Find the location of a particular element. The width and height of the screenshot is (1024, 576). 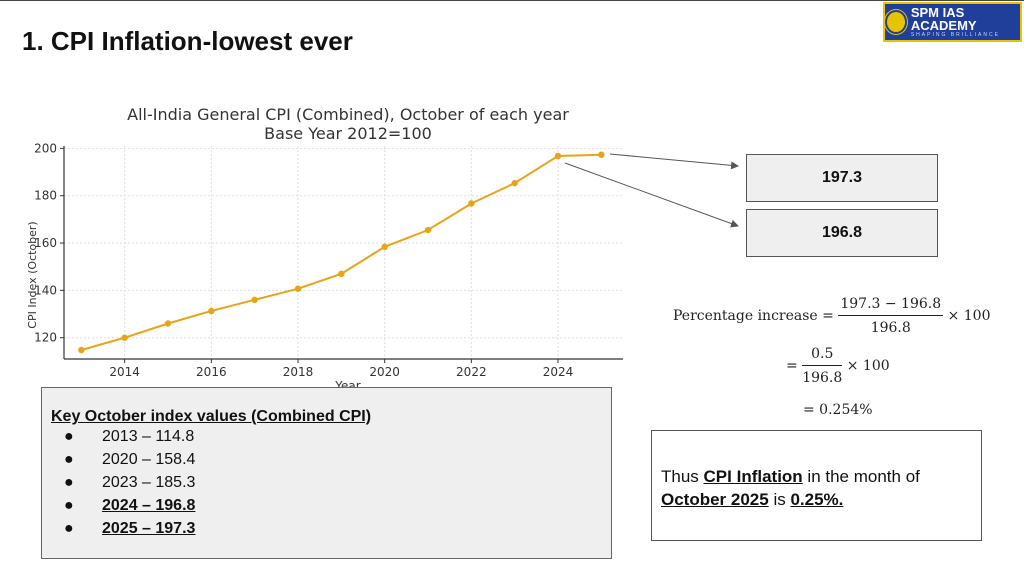

key-item-text: 2013 – 114.8 is located at coordinates (148, 436).